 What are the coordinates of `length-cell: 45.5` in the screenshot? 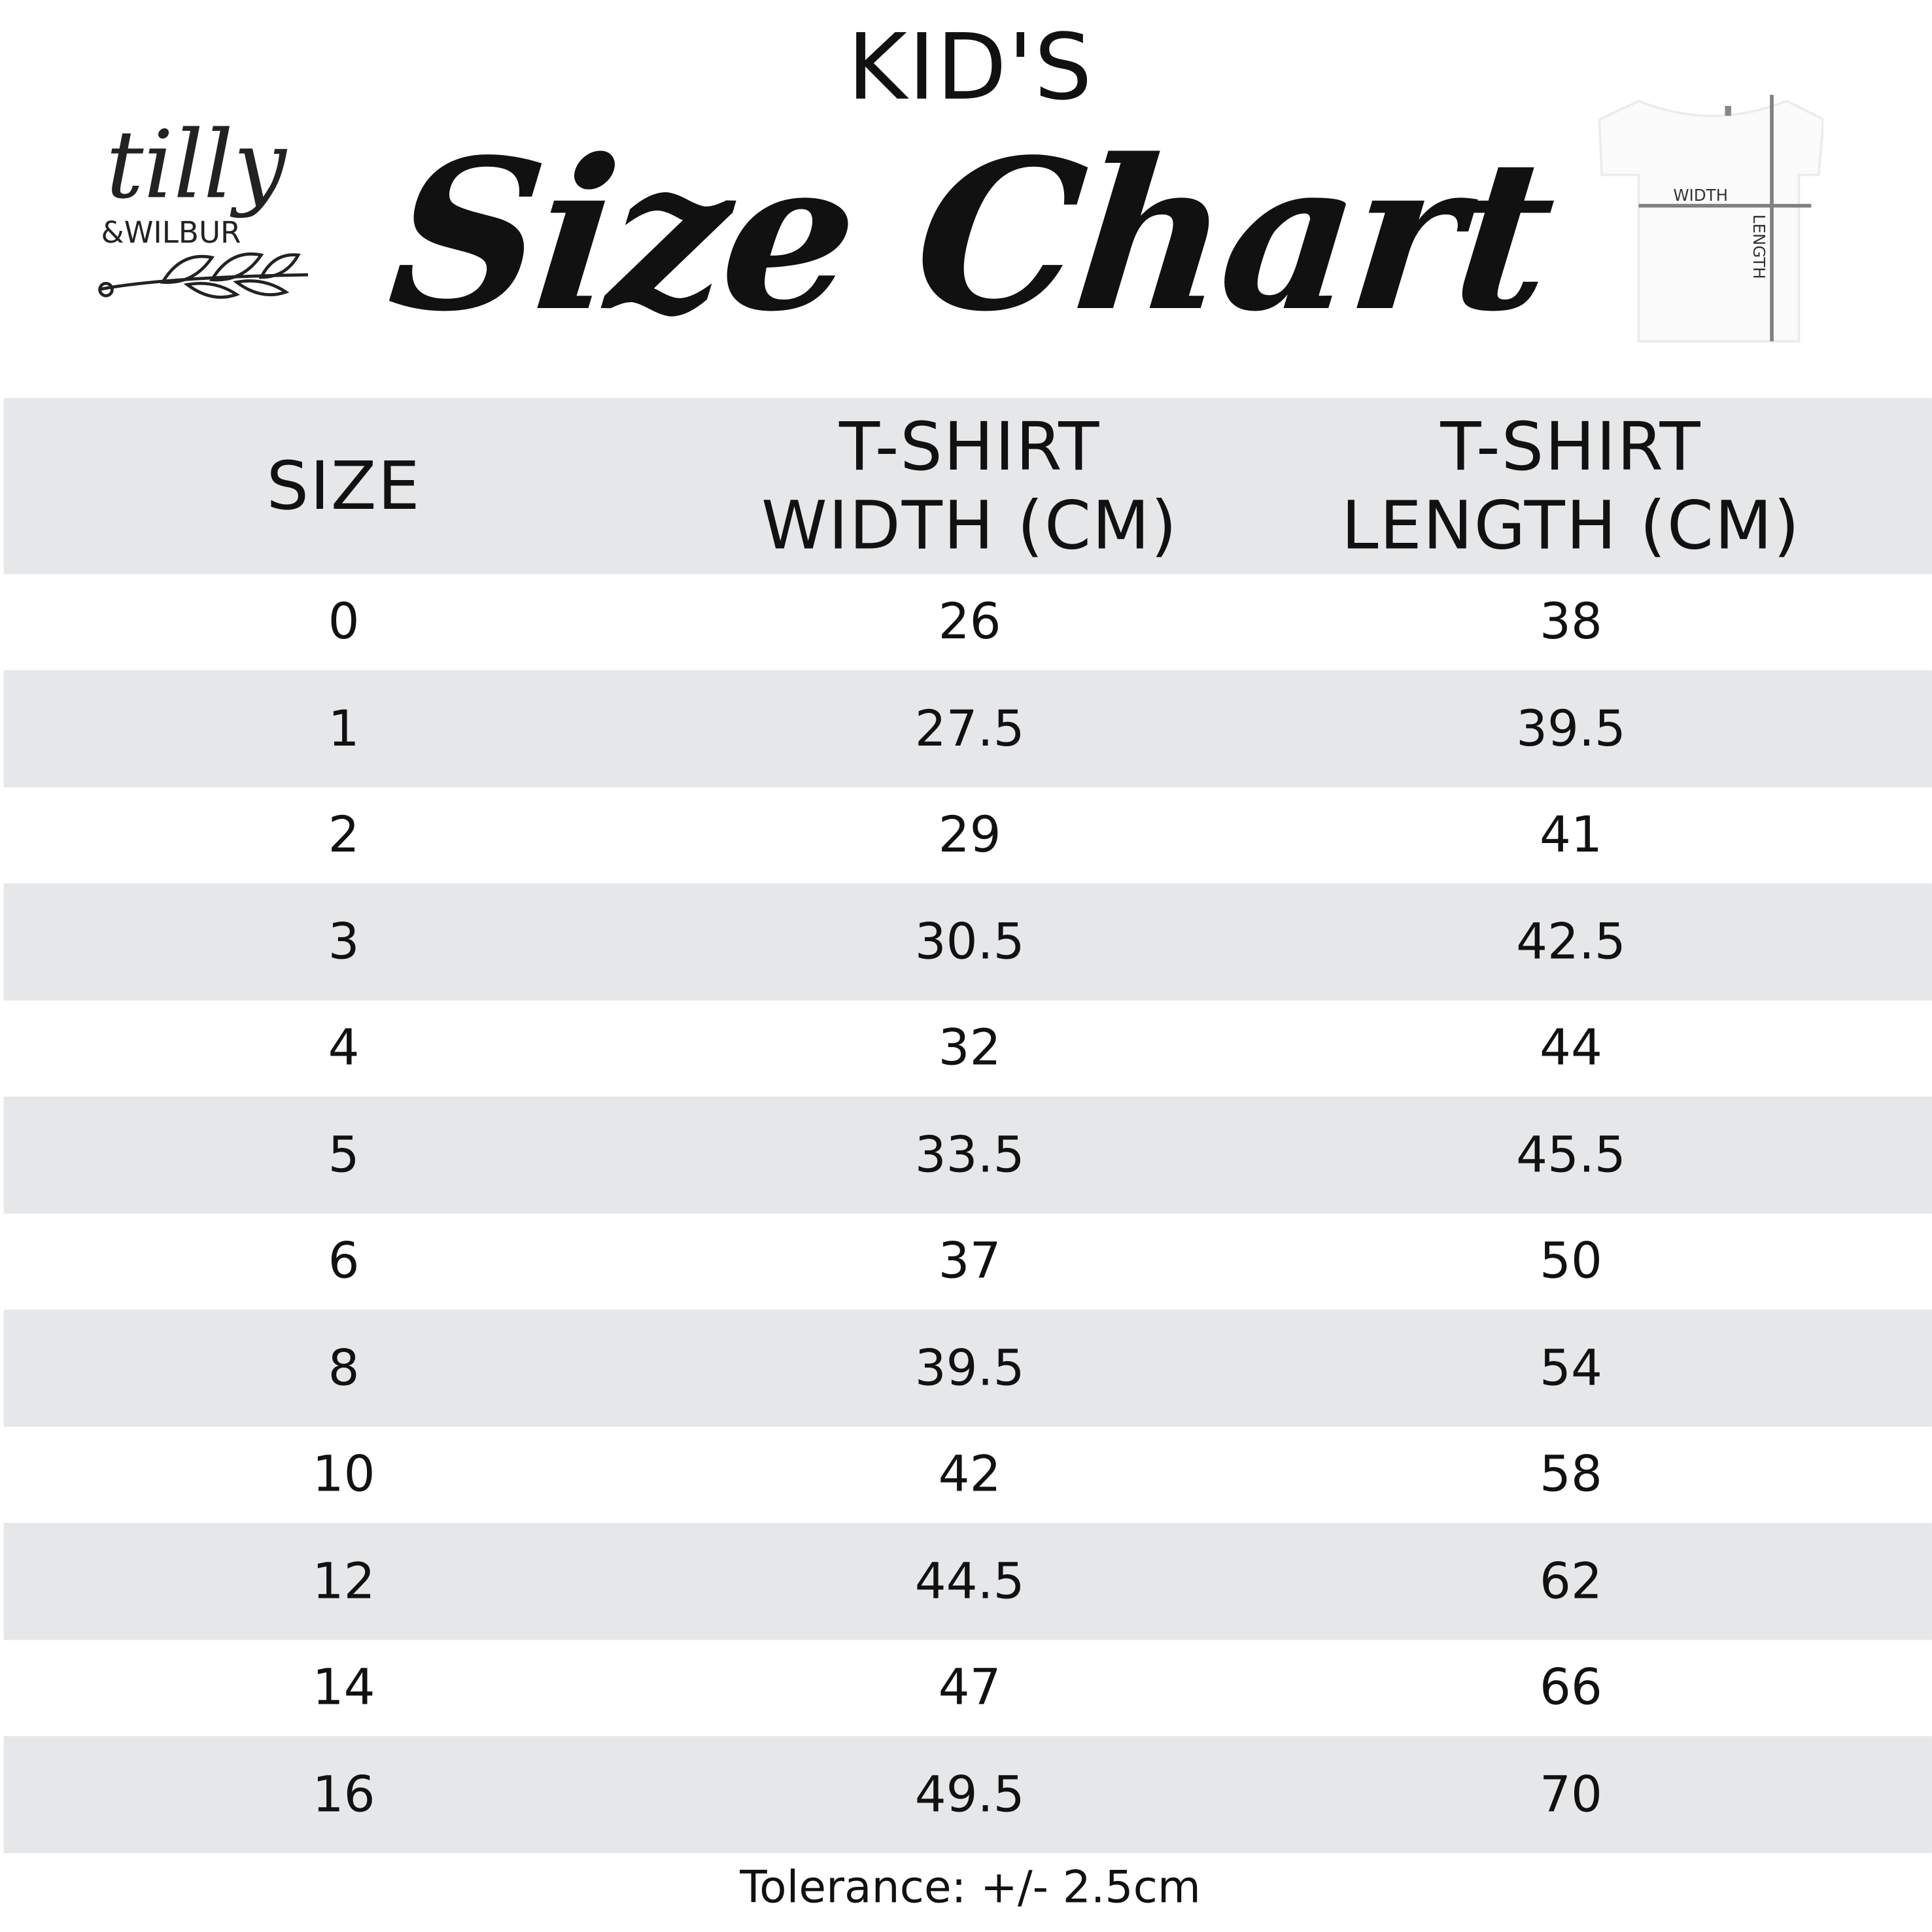 It's located at (1571, 1155).